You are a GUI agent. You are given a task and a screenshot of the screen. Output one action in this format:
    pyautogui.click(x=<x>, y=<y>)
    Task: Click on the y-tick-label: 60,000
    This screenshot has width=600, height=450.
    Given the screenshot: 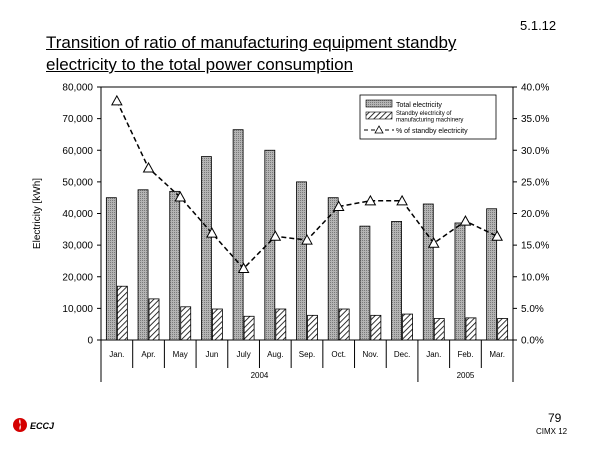 What is the action you would take?
    pyautogui.click(x=77, y=151)
    